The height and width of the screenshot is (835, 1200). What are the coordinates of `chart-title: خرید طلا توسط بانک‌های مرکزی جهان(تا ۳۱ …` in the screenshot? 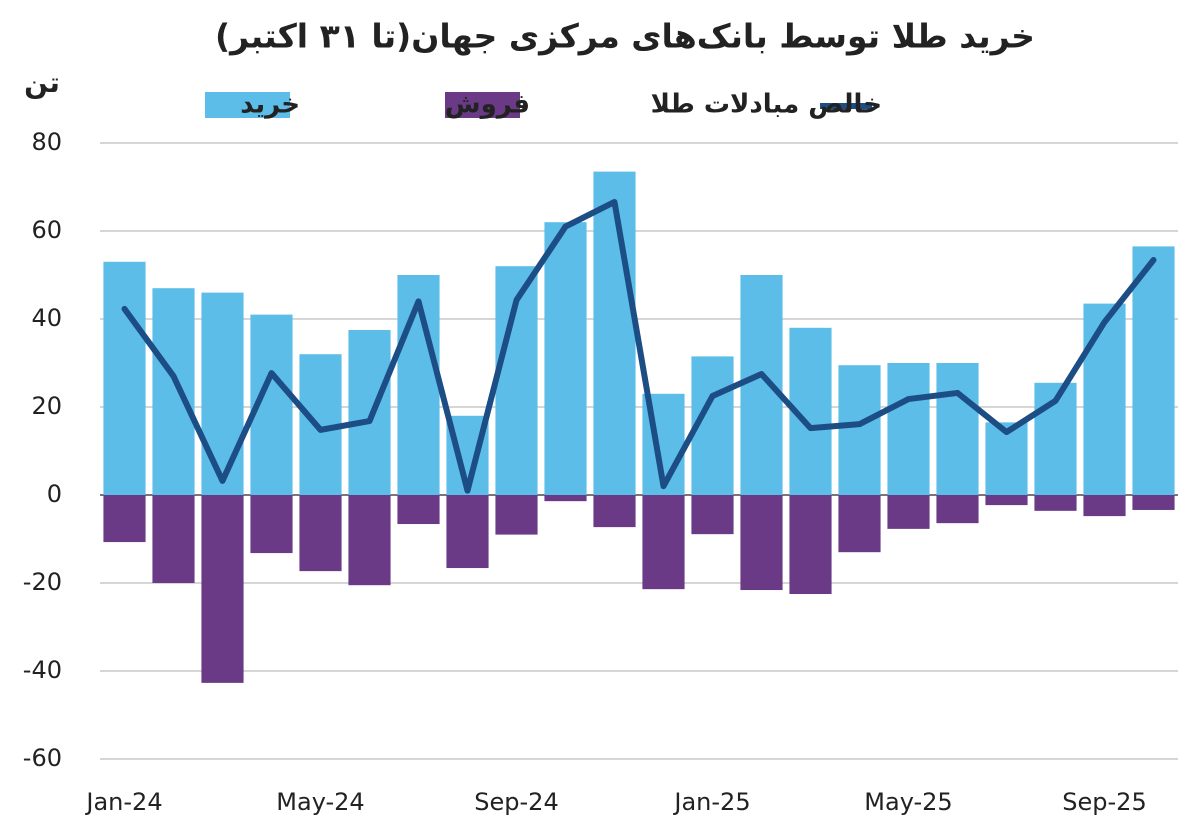 It's located at (625, 37).